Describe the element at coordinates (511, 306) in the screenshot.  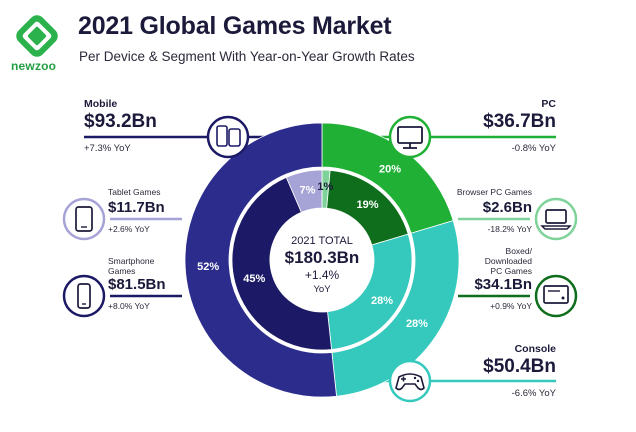
I see `boxed-yoy: +0.9% YoY` at that location.